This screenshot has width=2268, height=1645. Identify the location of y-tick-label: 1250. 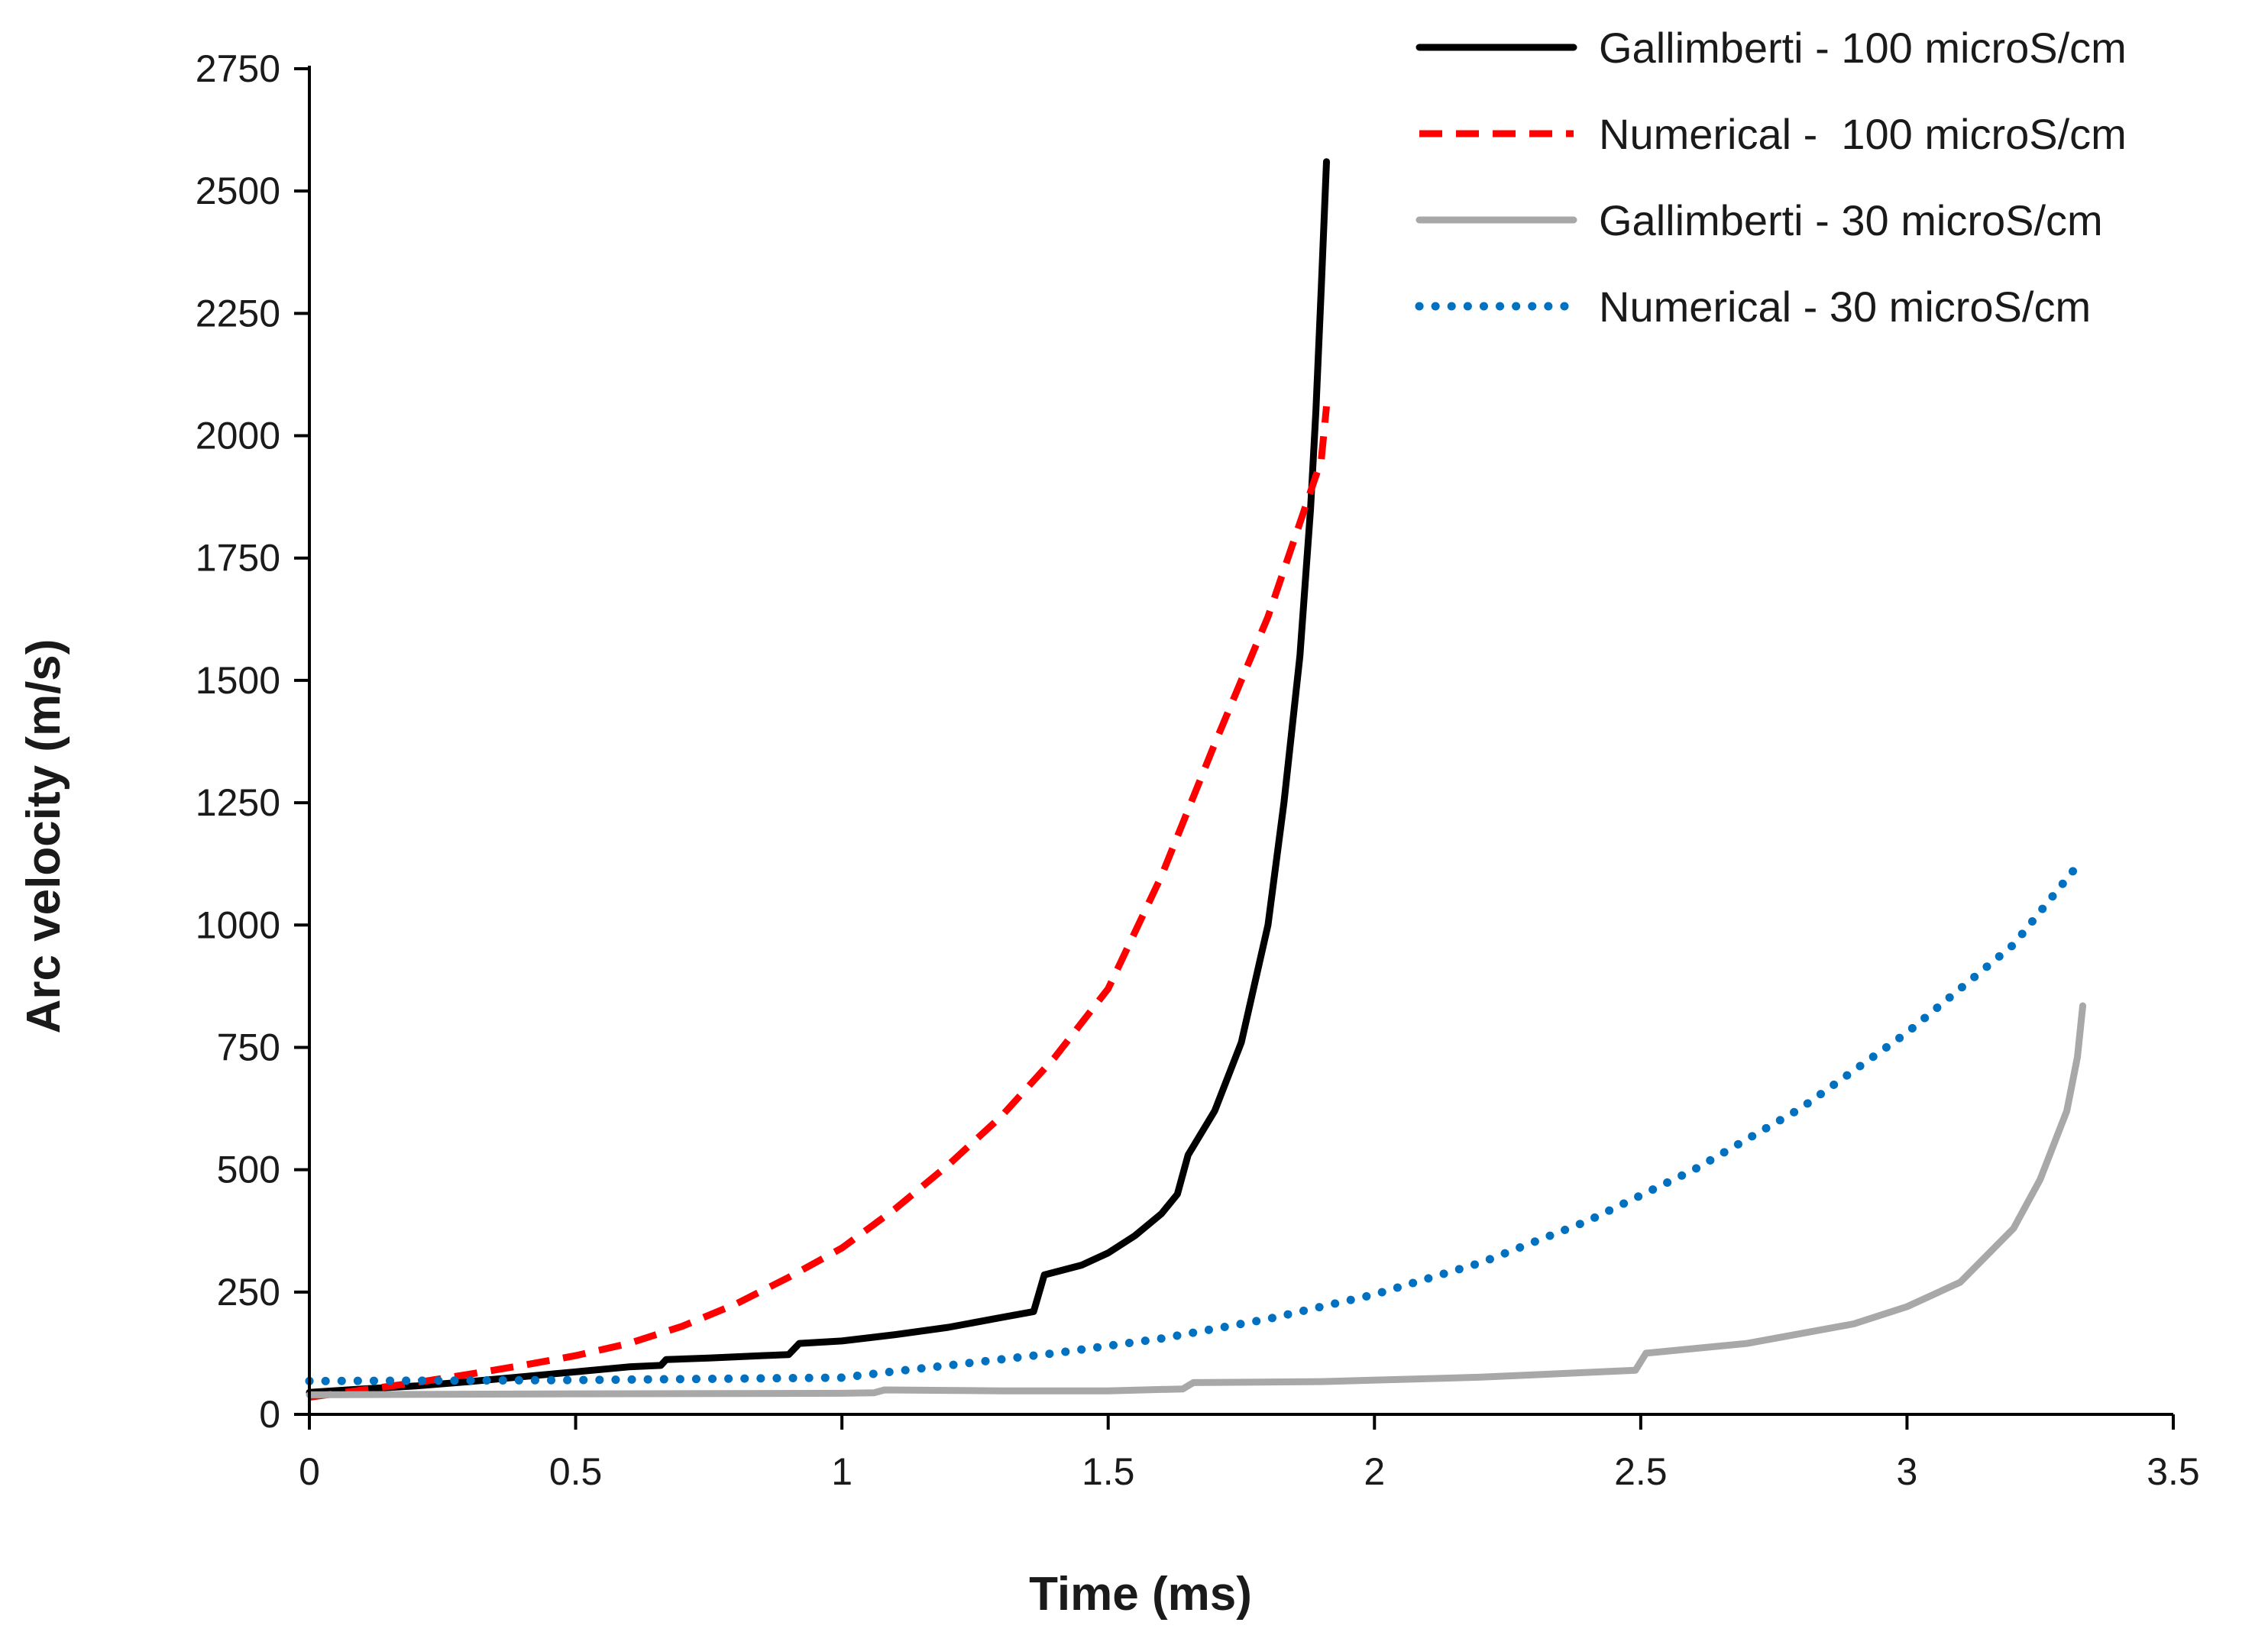
(238, 802).